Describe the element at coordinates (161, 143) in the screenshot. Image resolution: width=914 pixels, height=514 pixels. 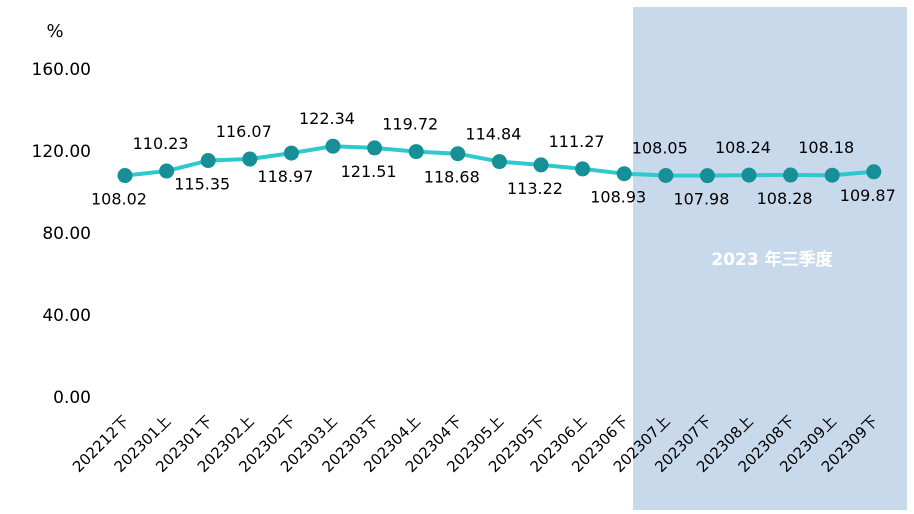
I see `data-label: 110.23` at that location.